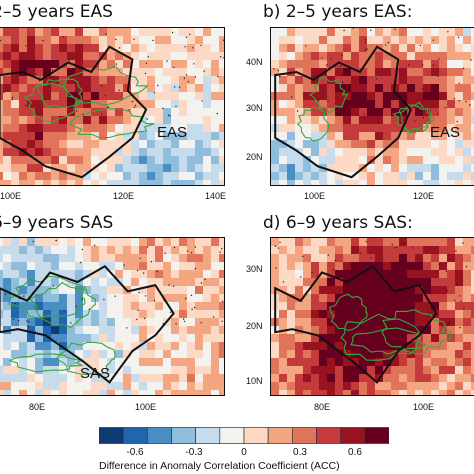  I want to click on region-outline-d, so click(356, 324).